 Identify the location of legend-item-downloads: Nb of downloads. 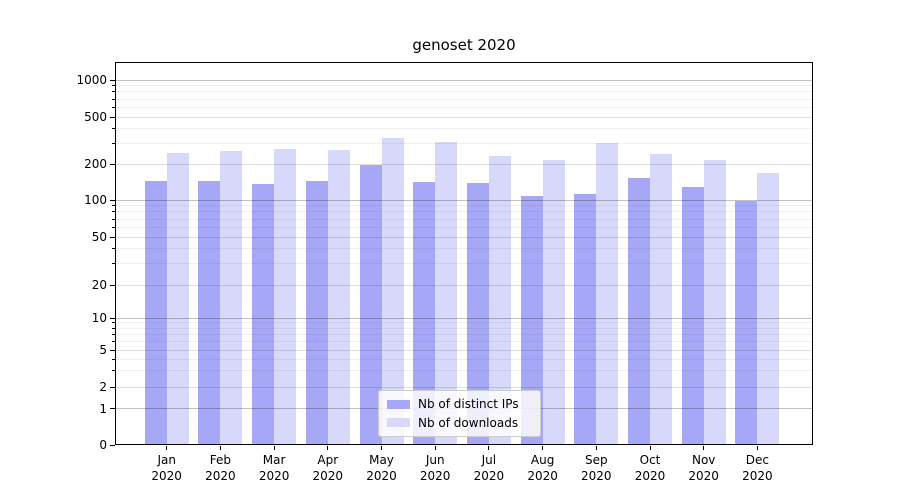
(459, 423).